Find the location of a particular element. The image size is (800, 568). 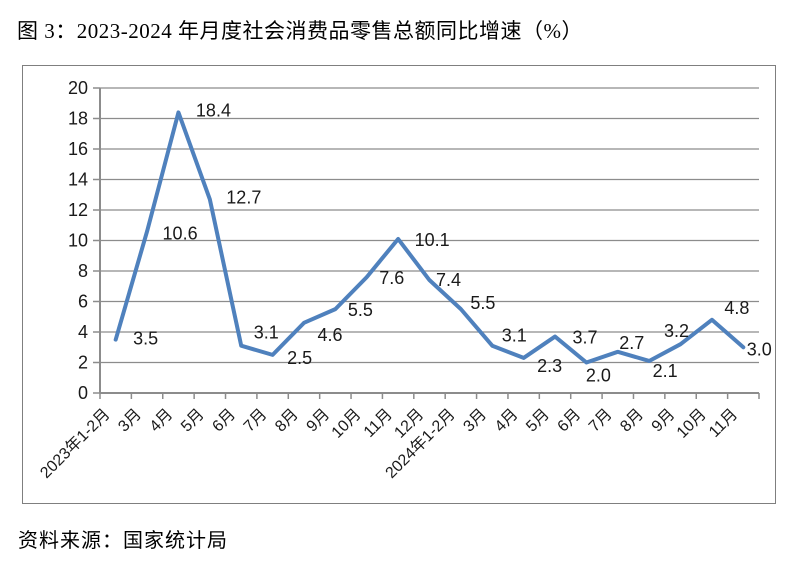

svg-text: 10.6 is located at coordinates (180, 233).